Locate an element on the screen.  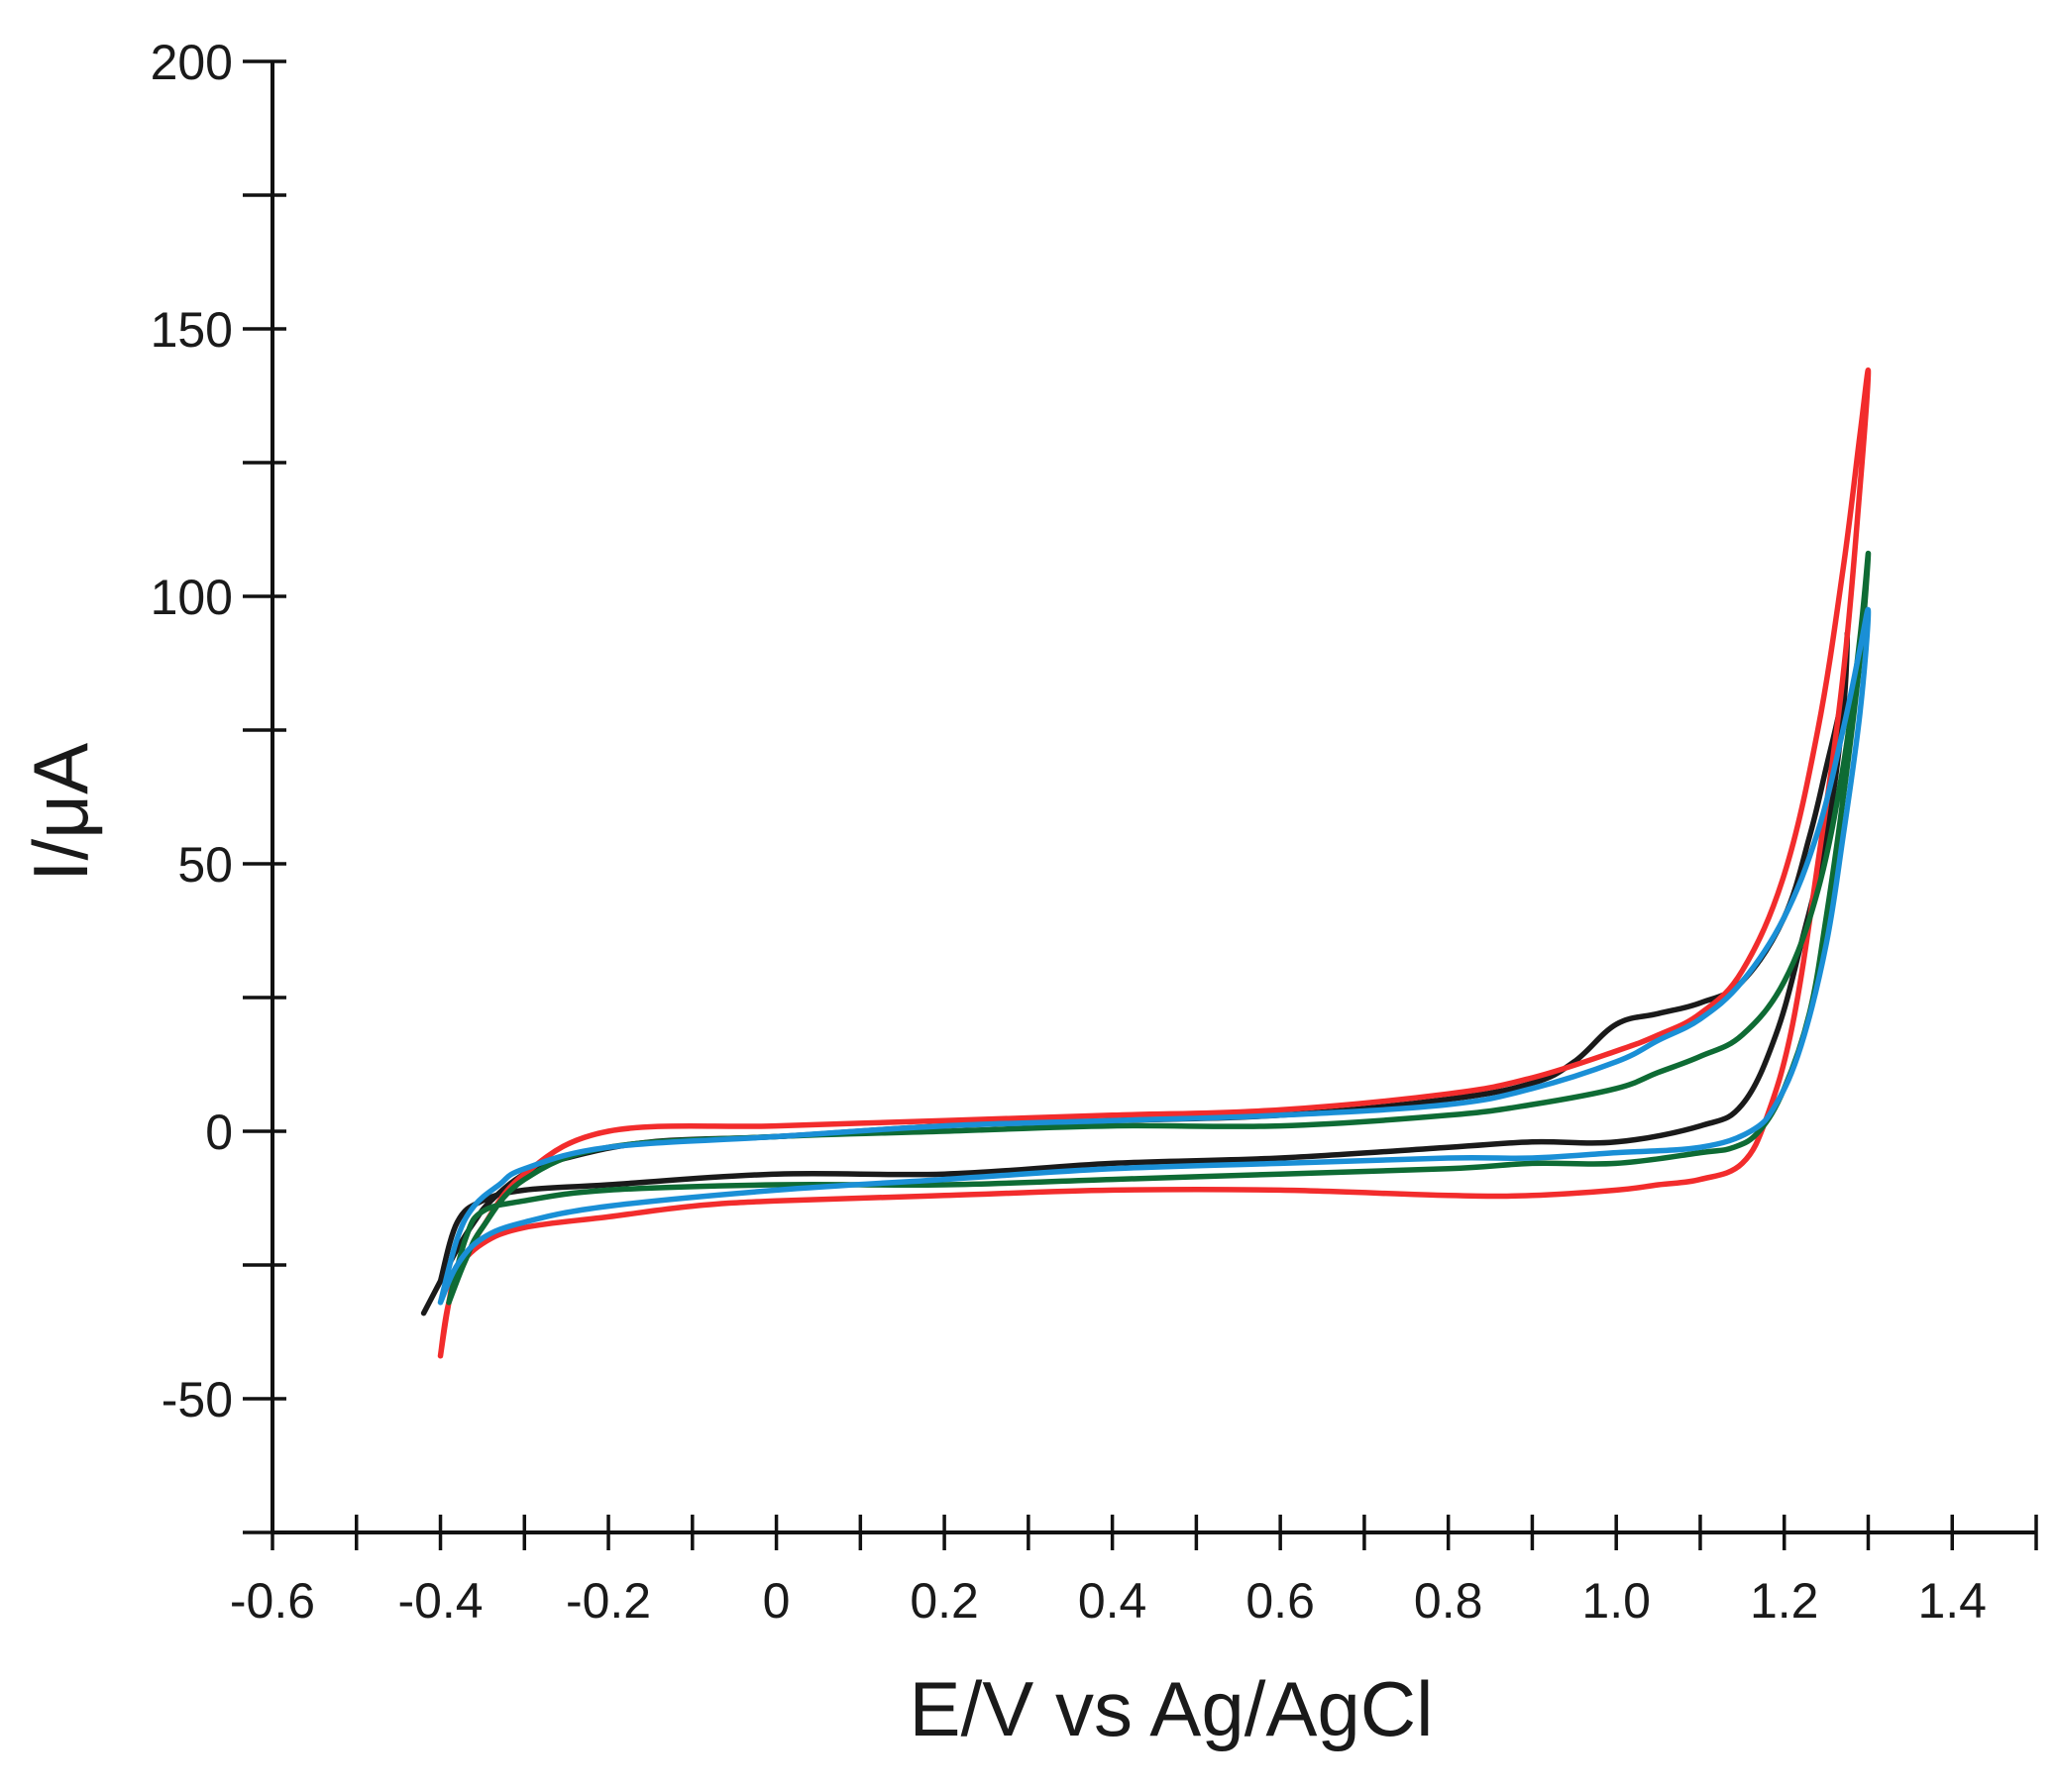
x-tick-label-0p6: 0.6 is located at coordinates (1280, 1601).